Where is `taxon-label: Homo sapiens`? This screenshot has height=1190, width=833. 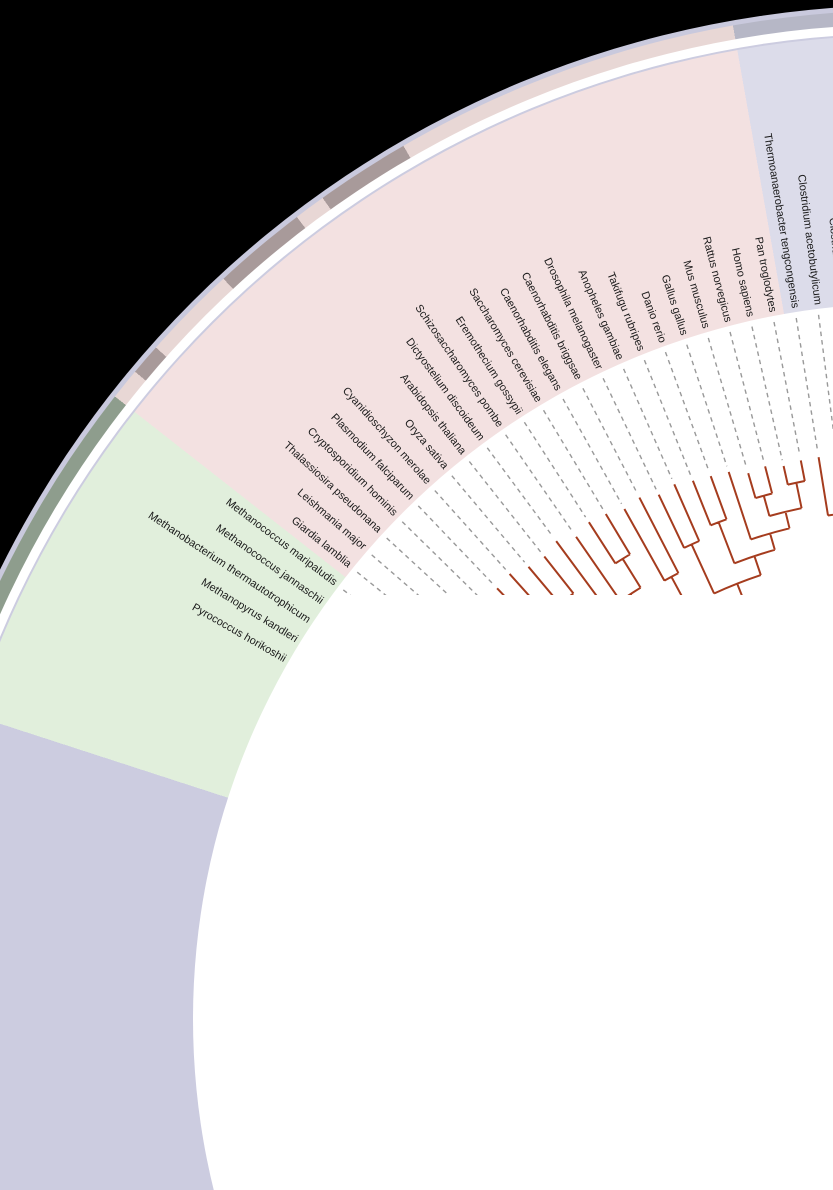
taxon-label: Homo sapiens is located at coordinates (742, 282).